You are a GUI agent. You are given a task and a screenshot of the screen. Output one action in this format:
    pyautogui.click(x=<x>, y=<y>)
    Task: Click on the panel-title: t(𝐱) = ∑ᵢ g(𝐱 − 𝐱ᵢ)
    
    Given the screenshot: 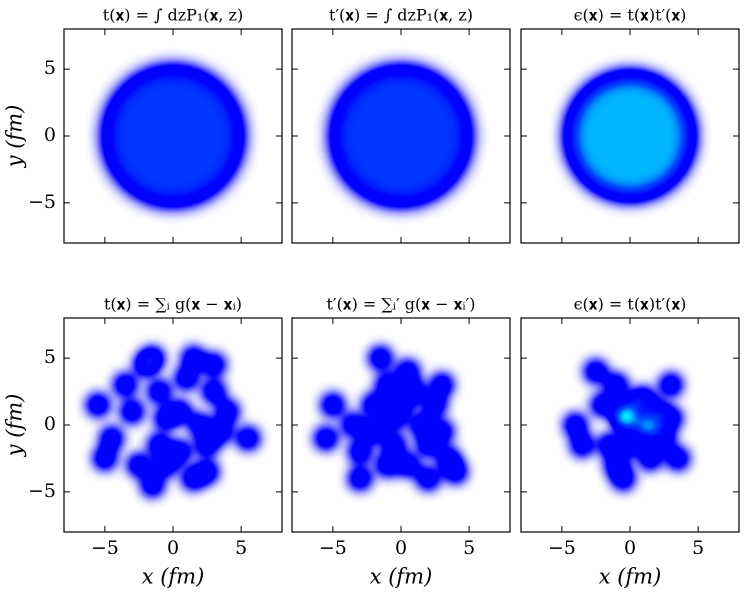 What is the action you would take?
    pyautogui.click(x=173, y=304)
    